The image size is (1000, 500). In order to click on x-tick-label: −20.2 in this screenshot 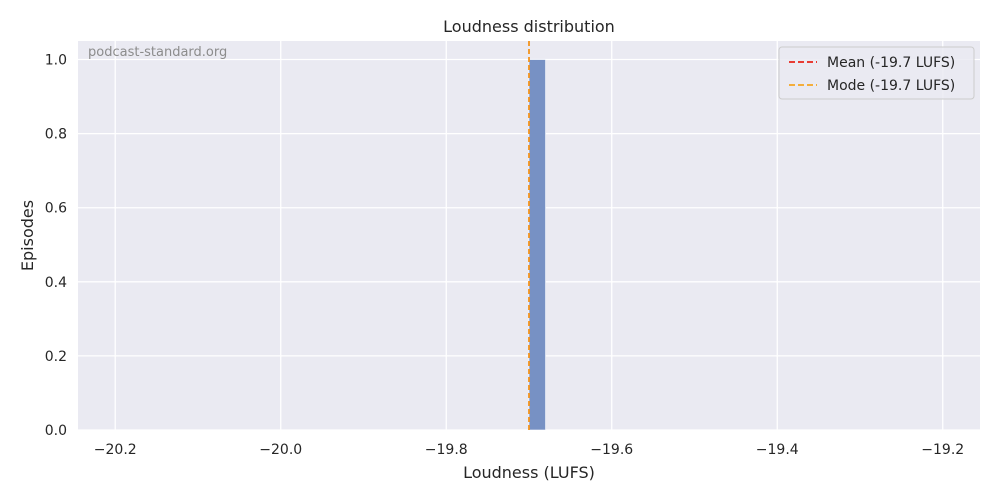, I will do `click(115, 450)`.